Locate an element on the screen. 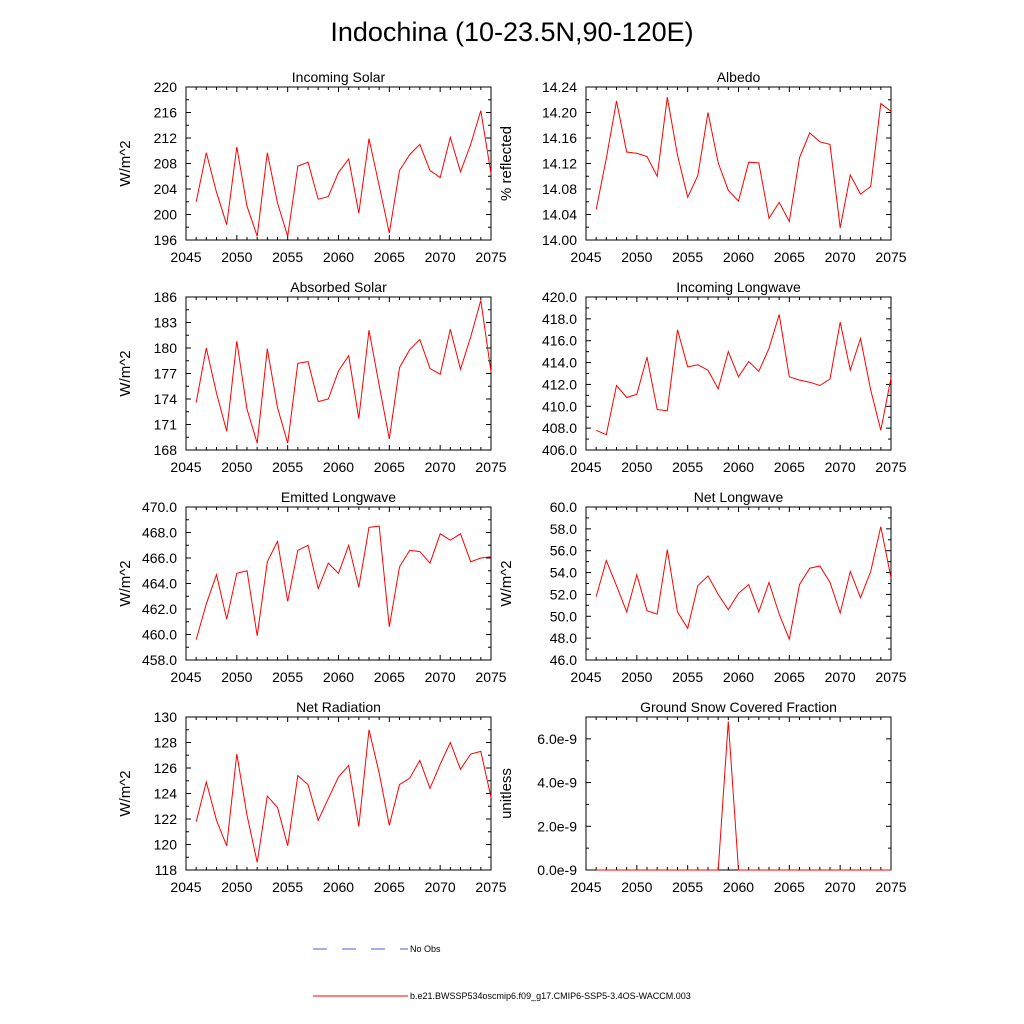 This screenshot has width=1024, height=1024. x-tick-label-incoming-solar: 2055 is located at coordinates (287, 257).